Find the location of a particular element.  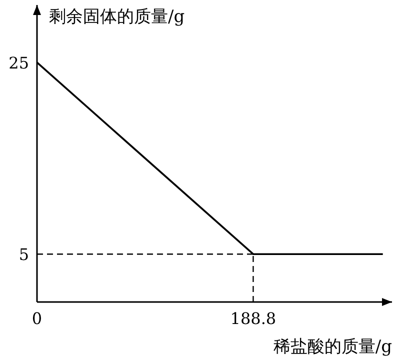

x-axis-title: 稀盐酸的质量/g is located at coordinates (332, 347).